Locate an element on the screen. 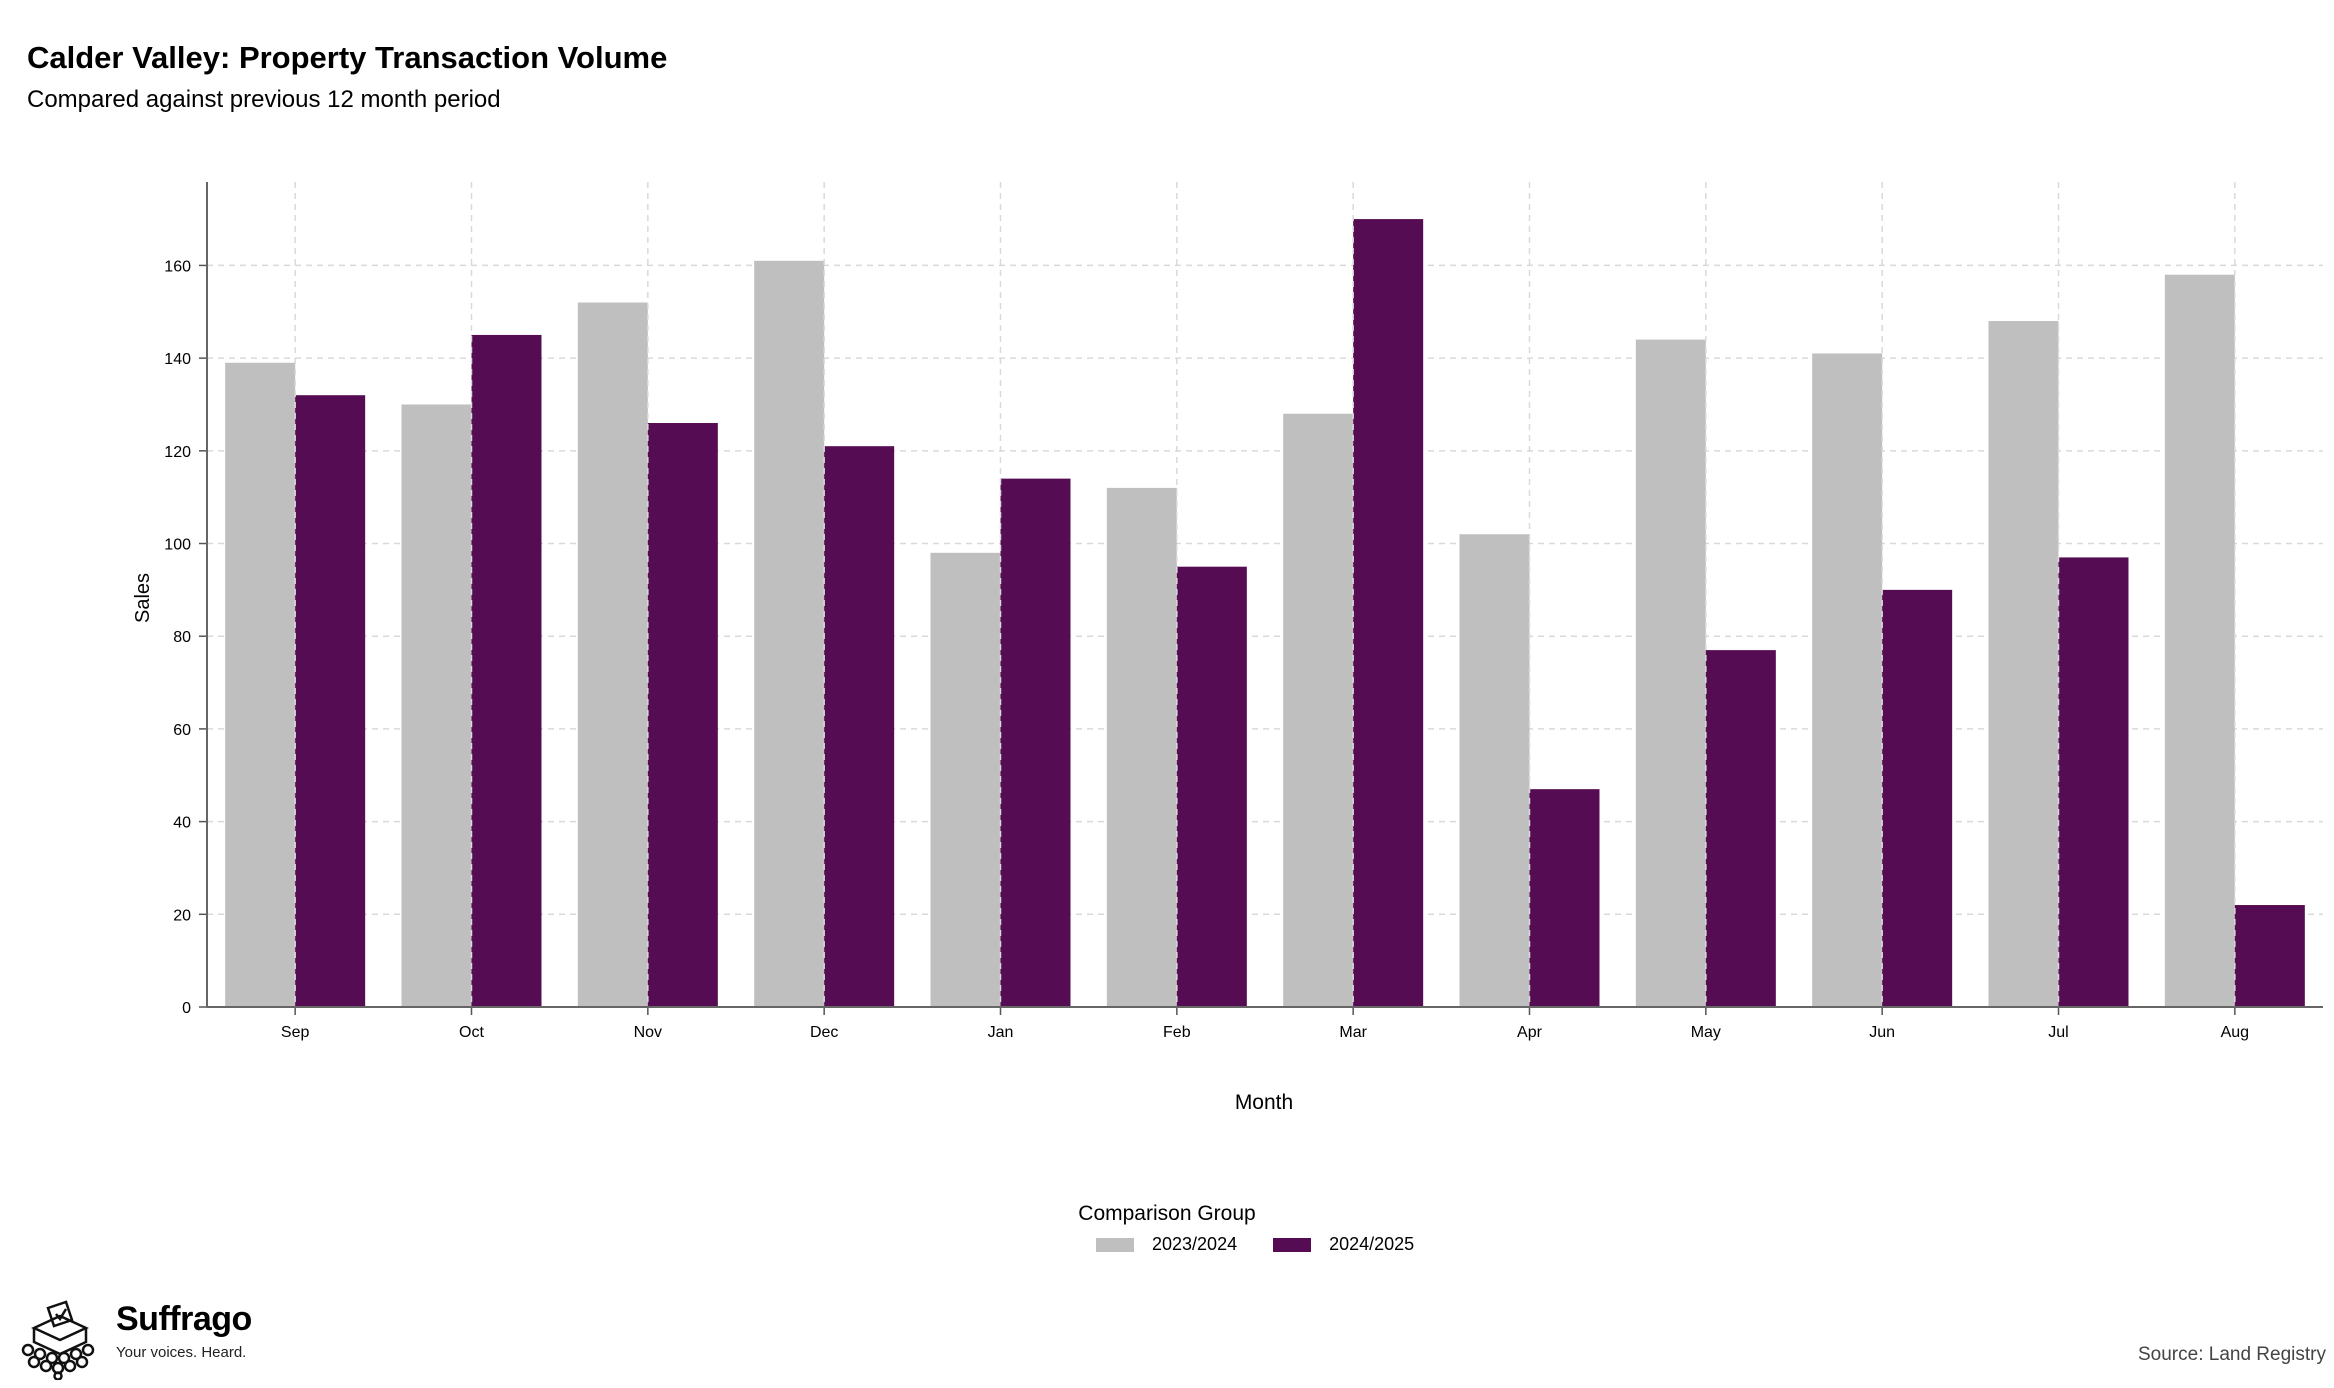 Image resolution: width=2334 pixels, height=1388 pixels. brand-tagline: Your voices. Heard. is located at coordinates (181, 1352).